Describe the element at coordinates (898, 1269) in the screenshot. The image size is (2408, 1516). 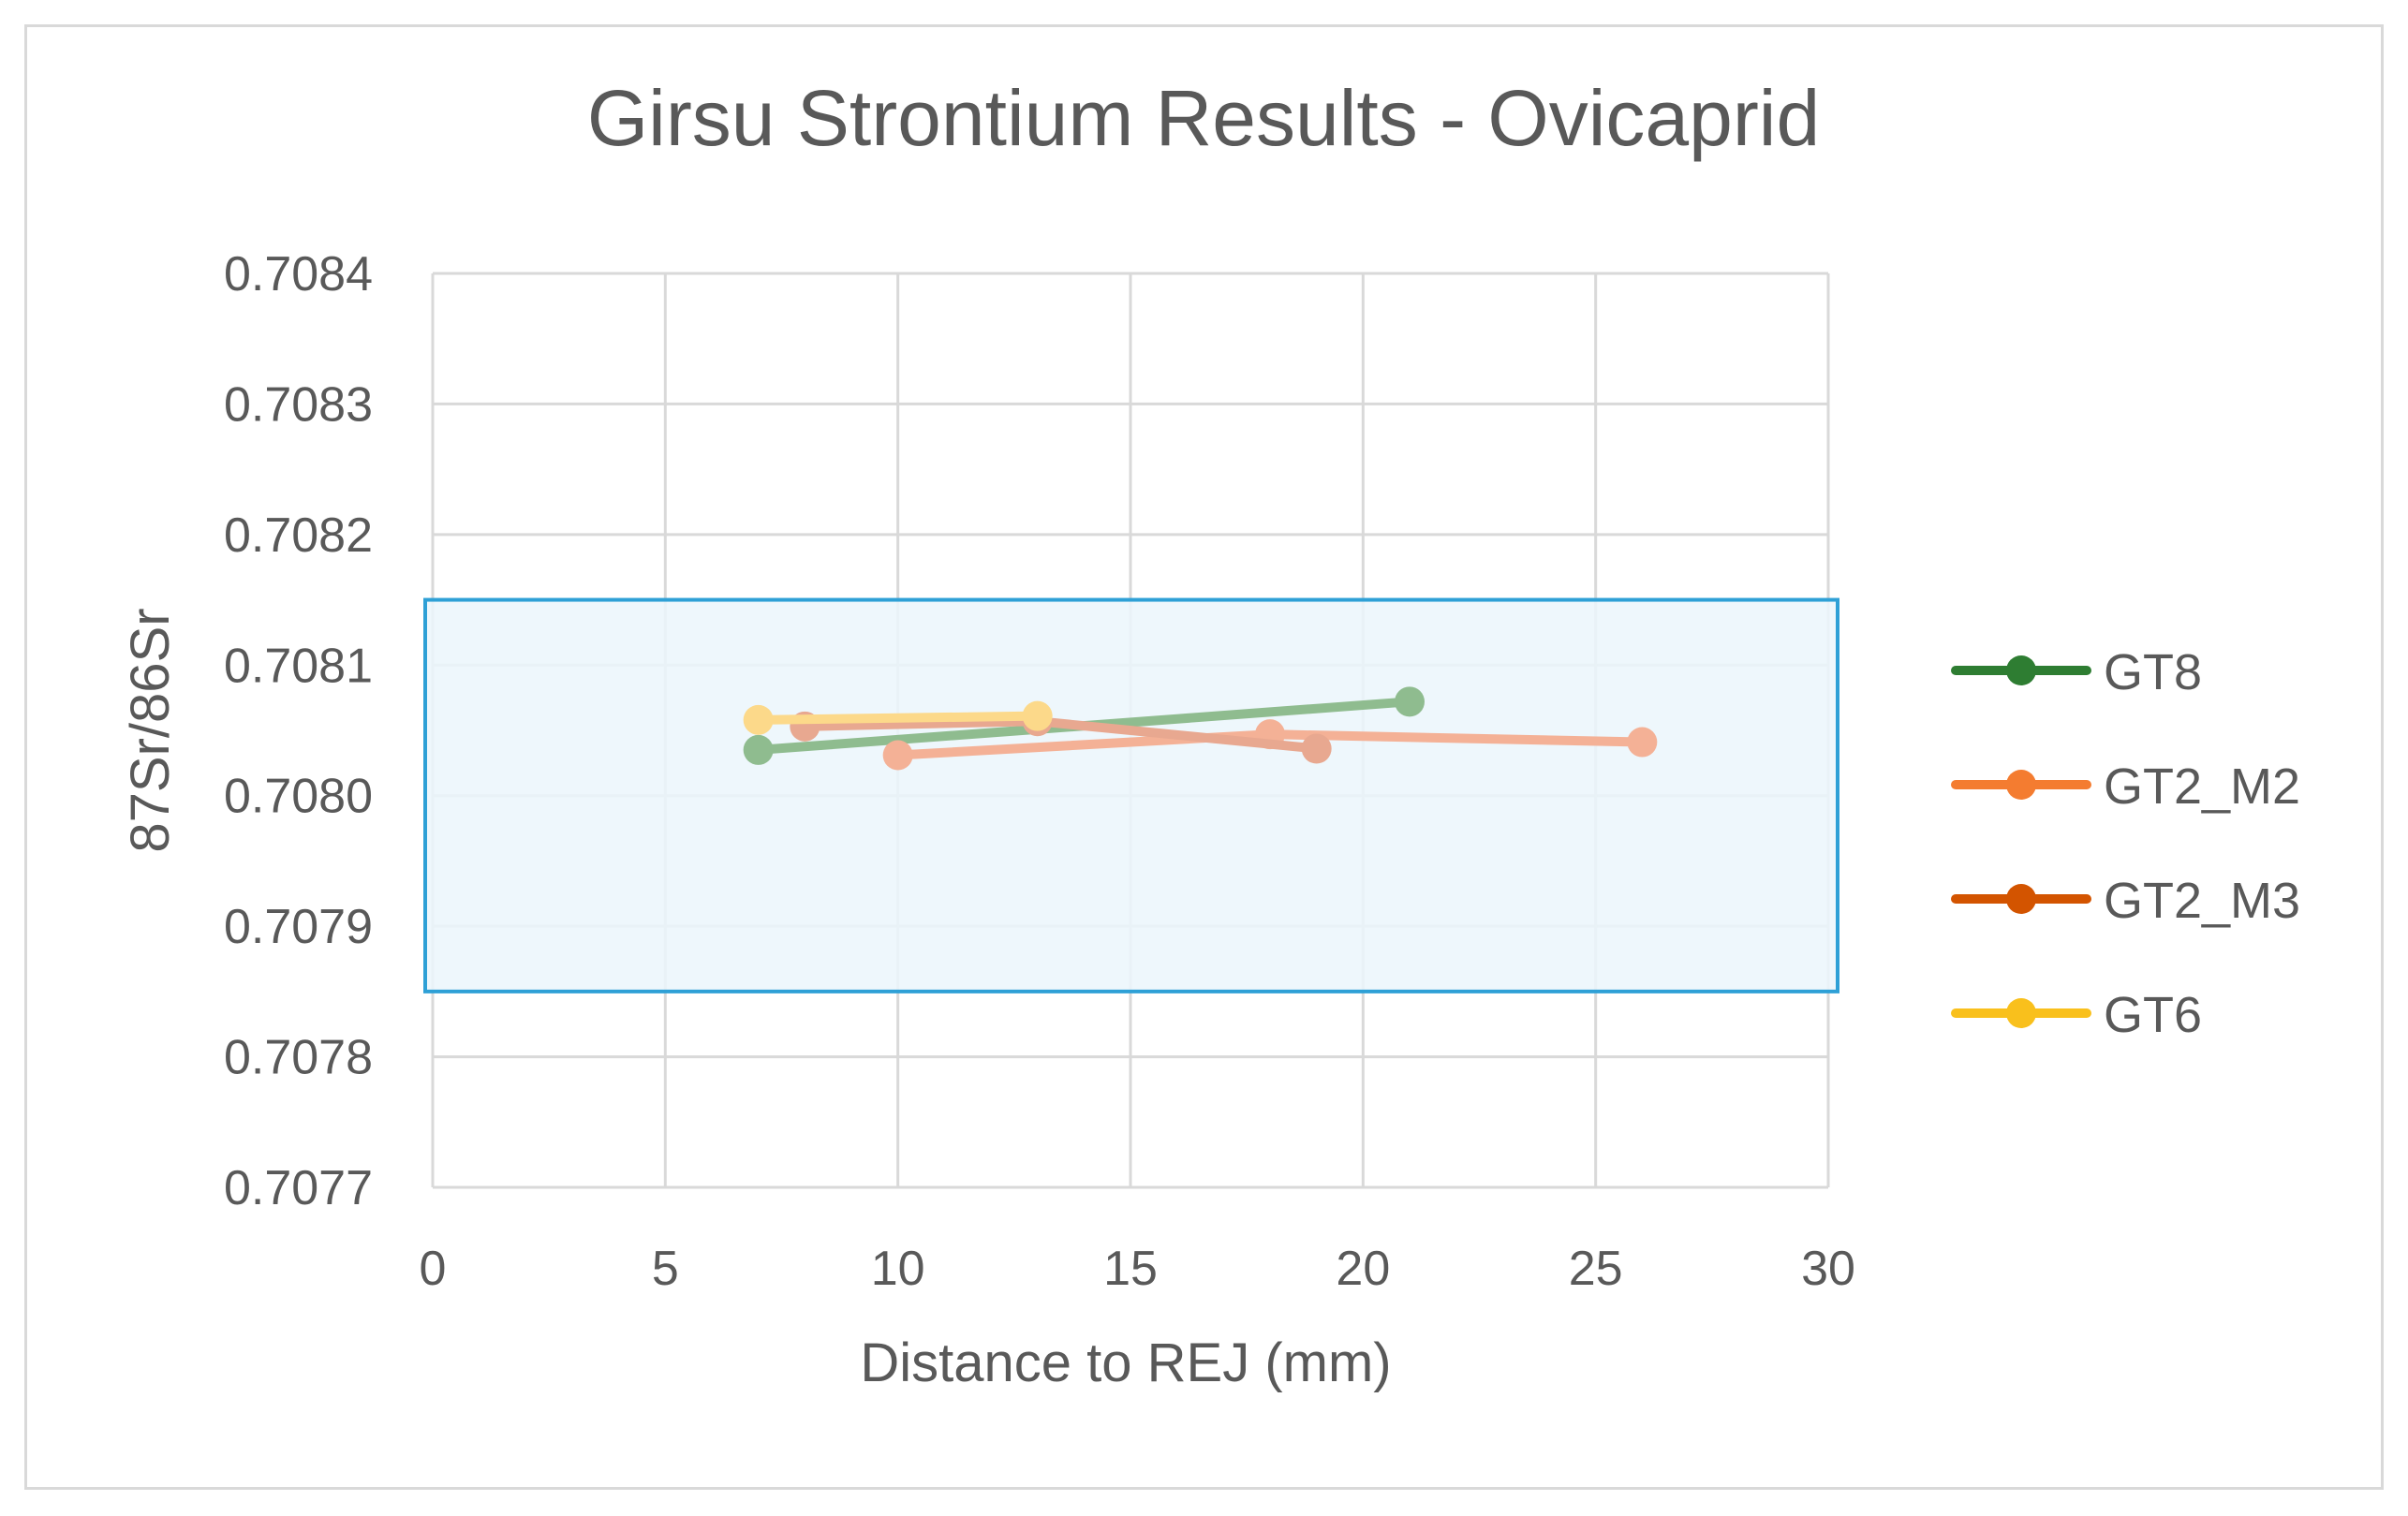
I see `x-tick-label-2: 10` at that location.